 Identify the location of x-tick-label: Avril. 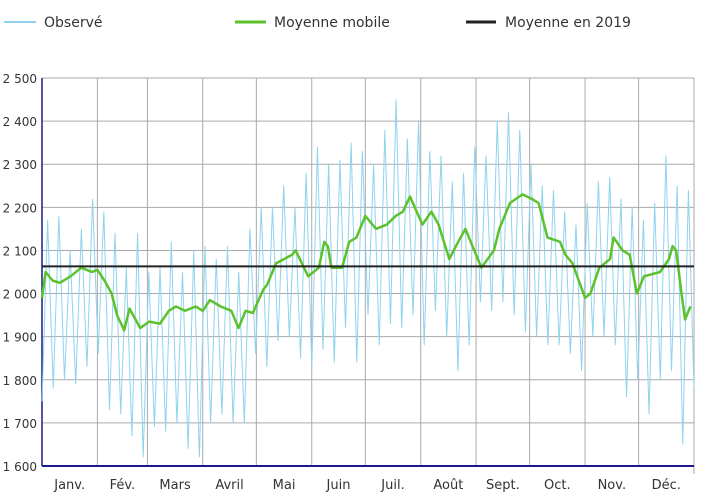
(229, 485).